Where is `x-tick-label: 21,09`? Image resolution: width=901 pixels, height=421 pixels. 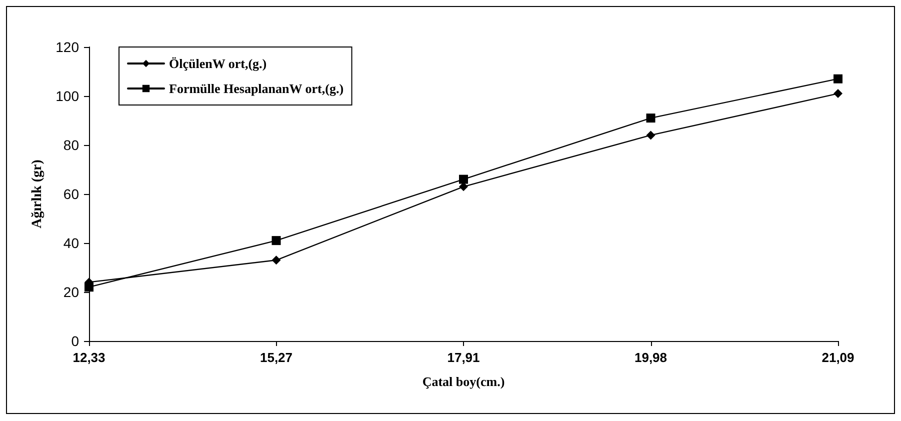
x-tick-label: 21,09 is located at coordinates (838, 357).